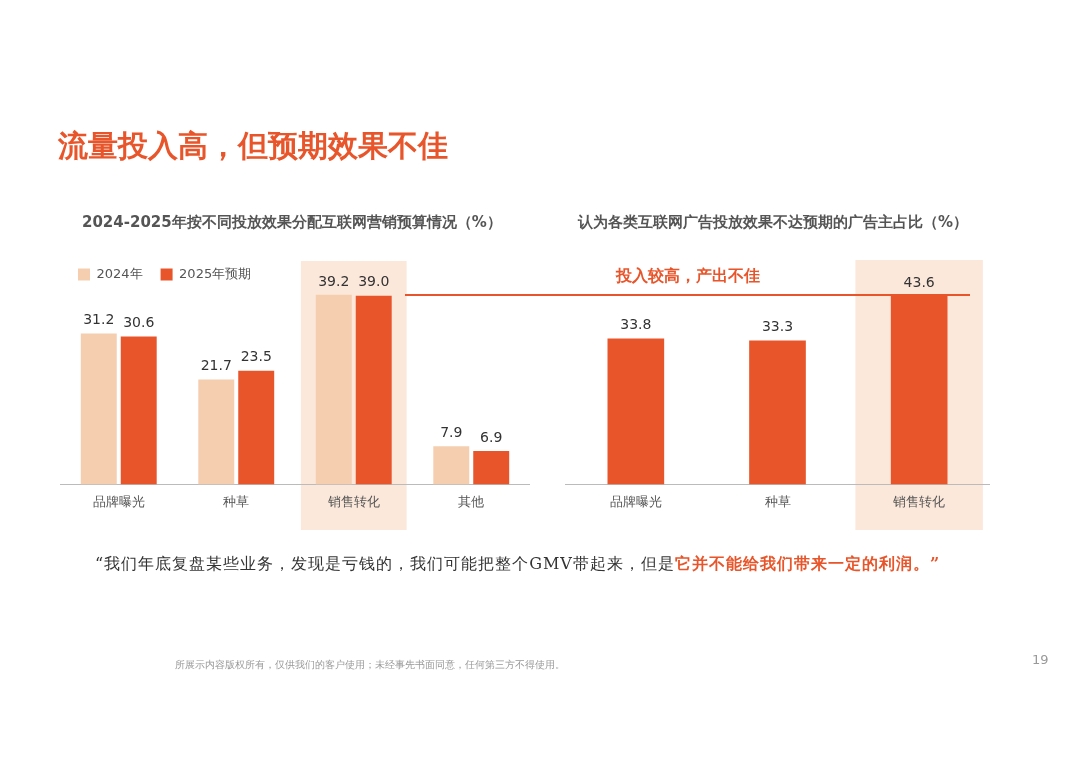 Image resolution: width=1080 pixels, height=764 pixels. I want to click on data-label: 33.3, so click(777, 326).